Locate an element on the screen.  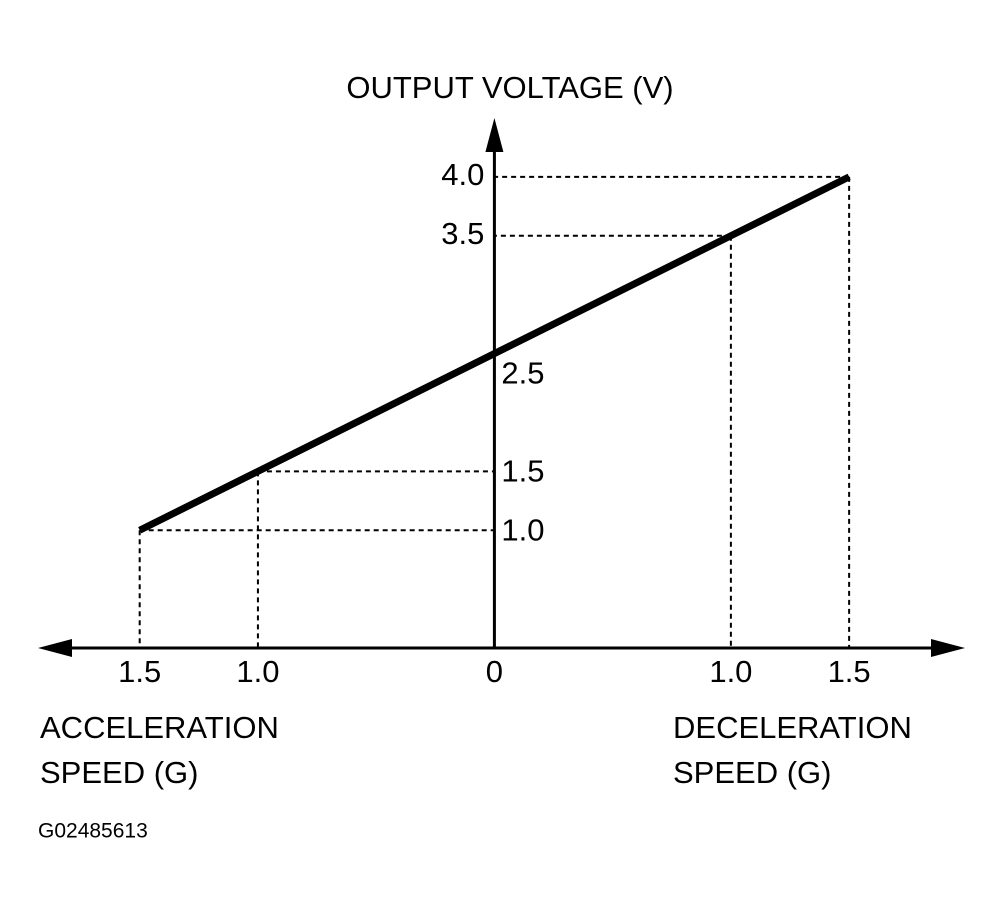
x-axis-label-right: DECELERATION is located at coordinates (792, 727).